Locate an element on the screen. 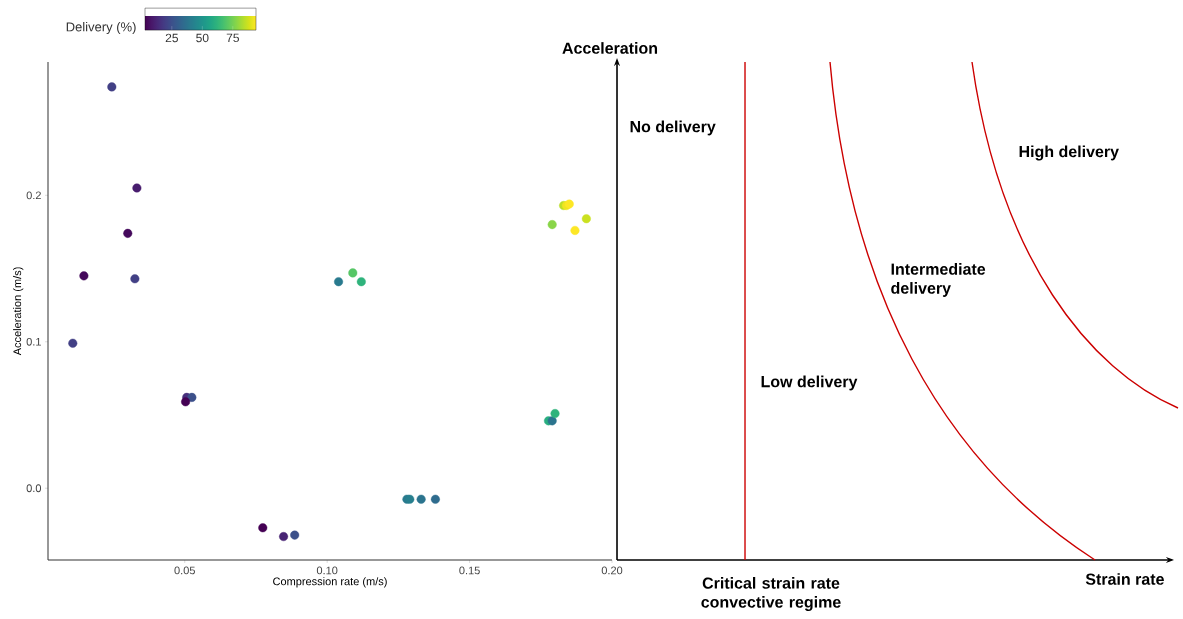 This screenshot has width=1183, height=619. y-axis-title: Acceleration (m/s) is located at coordinates (18, 311).